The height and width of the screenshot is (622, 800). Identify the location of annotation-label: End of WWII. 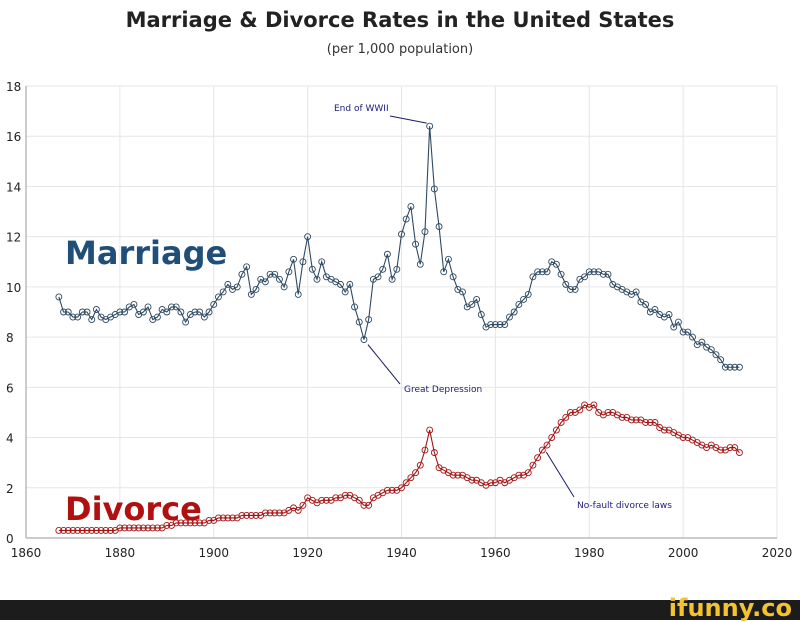
(361, 109).